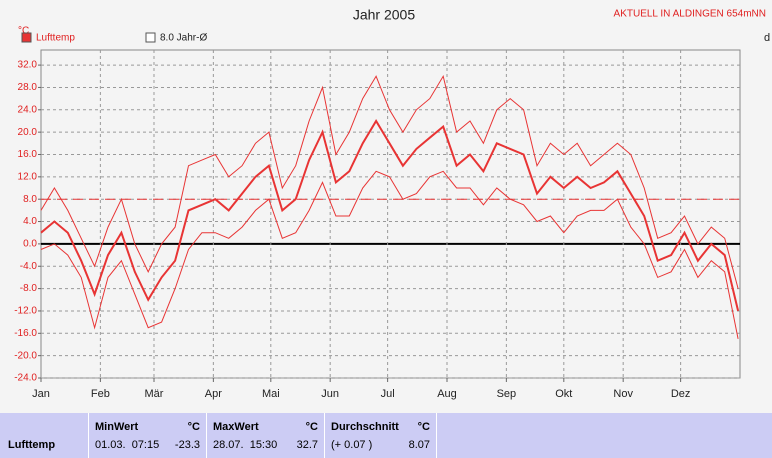 This screenshot has width=772, height=458. Describe the element at coordinates (419, 445) in the screenshot. I see `column-value: 8.07` at that location.